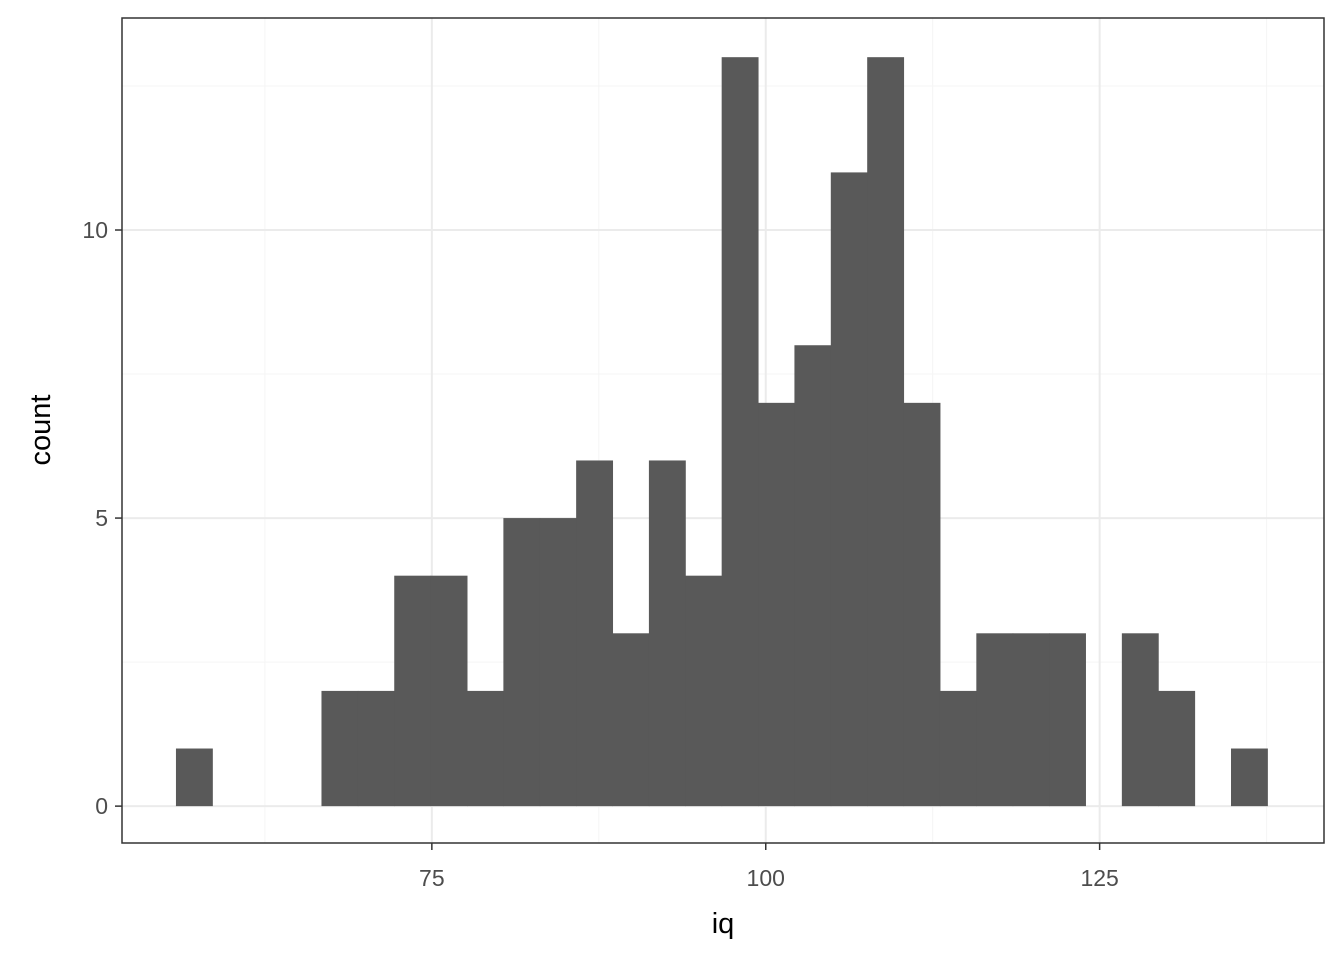 Image resolution: width=1344 pixels, height=965 pixels. I want to click on x-tick-label: 75, so click(432, 878).